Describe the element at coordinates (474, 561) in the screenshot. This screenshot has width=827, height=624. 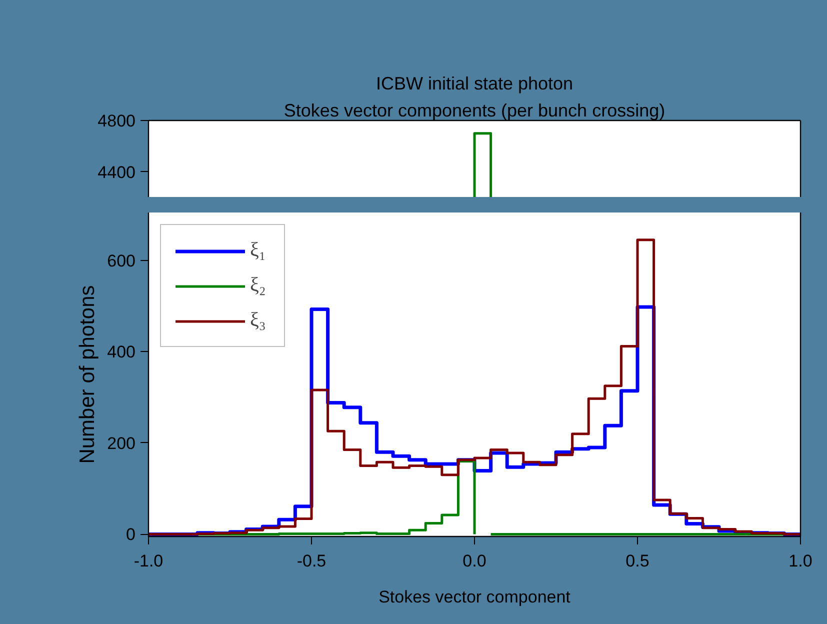
I see `x-tick-label: 0.0` at that location.